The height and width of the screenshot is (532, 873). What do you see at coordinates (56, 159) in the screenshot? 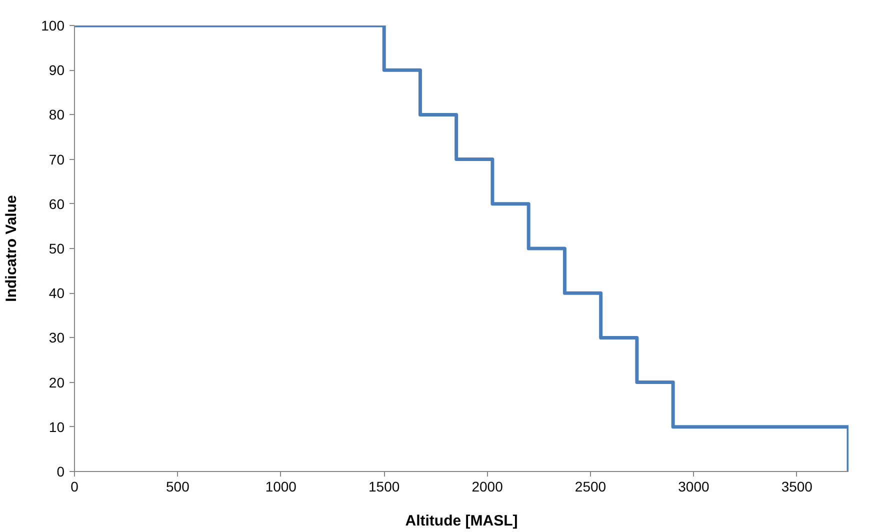
I see `y-tick-label: 70` at bounding box center [56, 159].